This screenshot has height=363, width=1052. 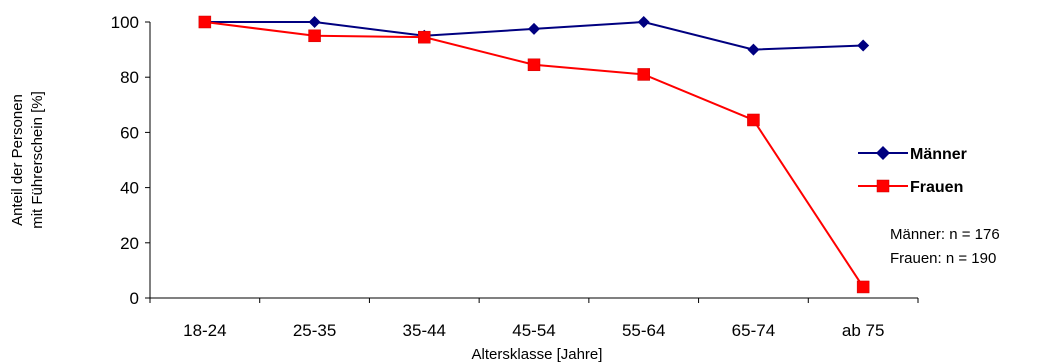 I want to click on x-tick-label: 25-35, so click(x=314, y=330).